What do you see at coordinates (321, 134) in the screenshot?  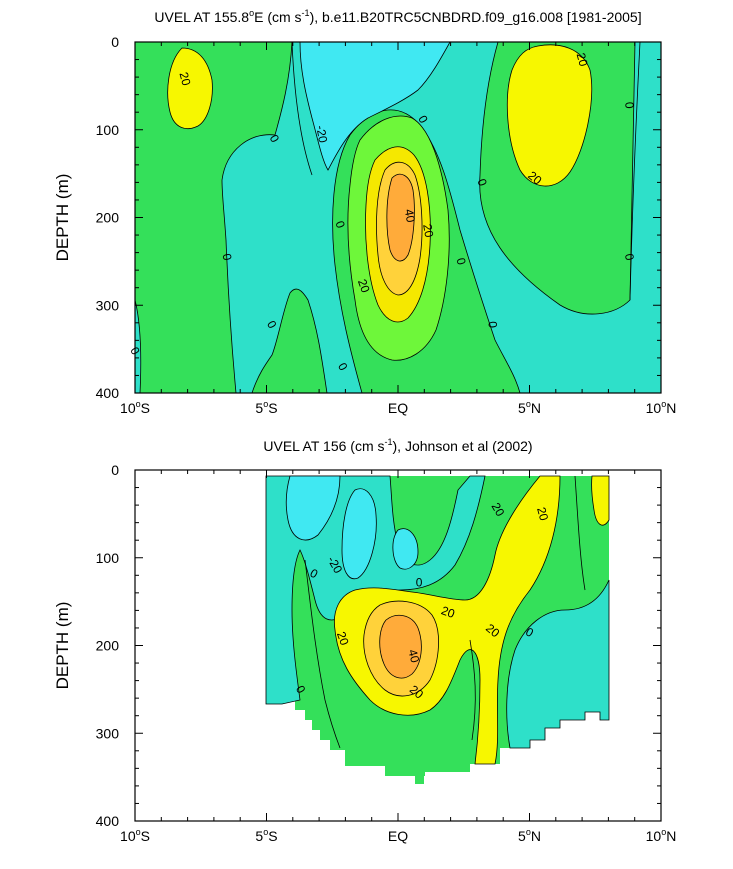 I see `contour-label: -20` at bounding box center [321, 134].